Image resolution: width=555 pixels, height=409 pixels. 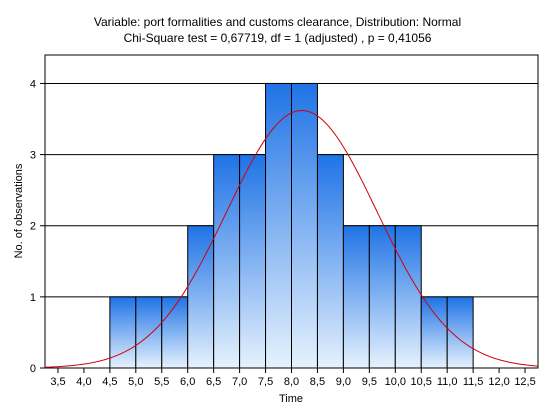 What do you see at coordinates (187, 382) in the screenshot?
I see `x-tick-label: 6,0` at bounding box center [187, 382].